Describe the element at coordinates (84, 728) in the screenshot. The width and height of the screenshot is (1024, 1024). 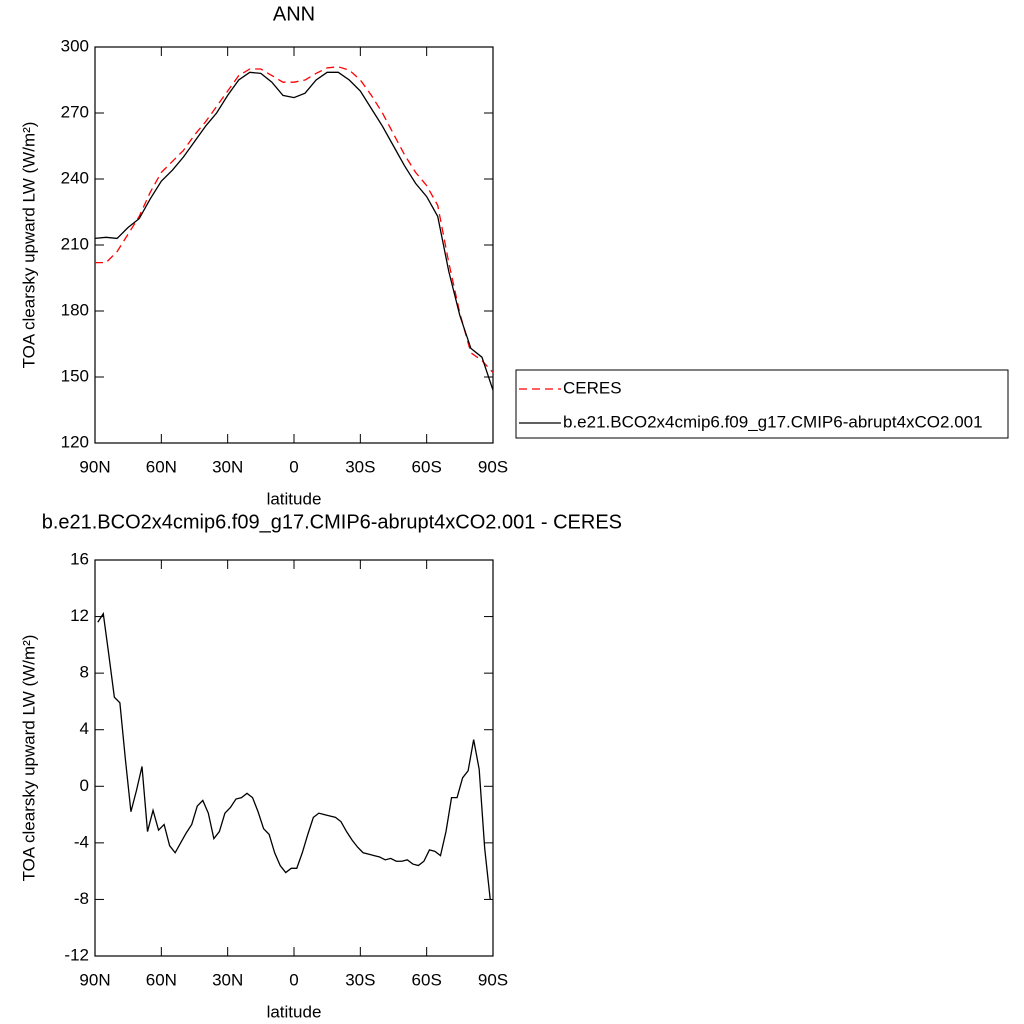
I see `y-tick-label: 4` at that location.